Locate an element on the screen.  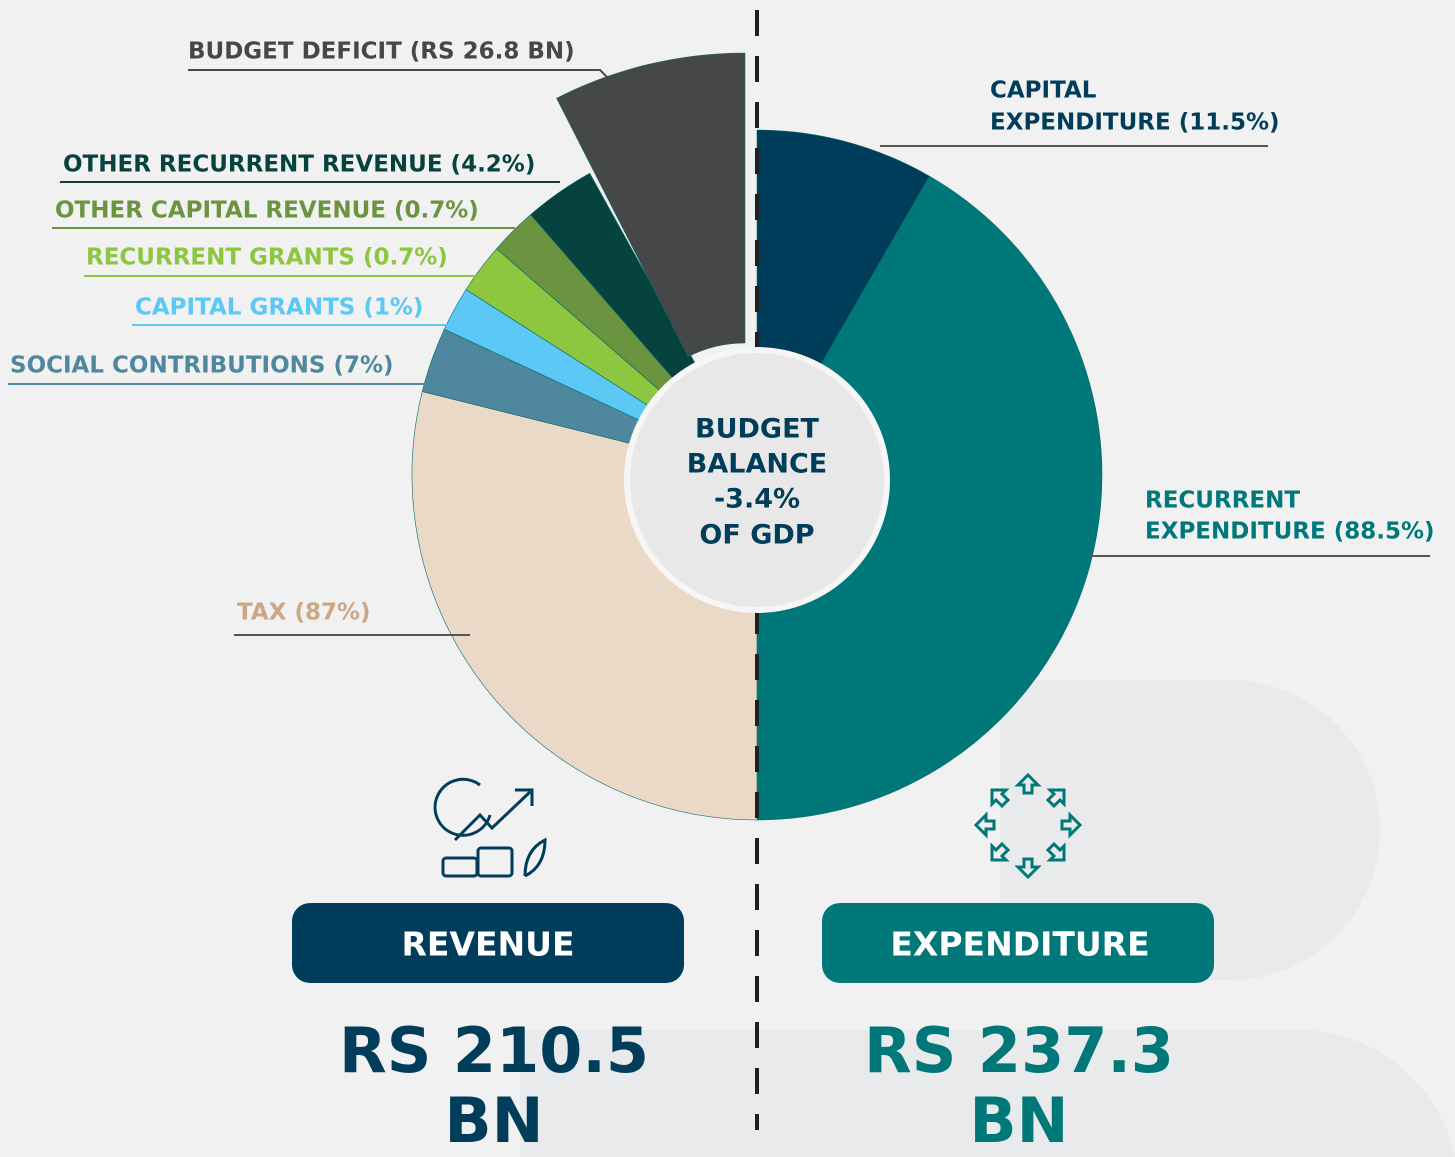
watermark is located at coordinates (987, 1093).